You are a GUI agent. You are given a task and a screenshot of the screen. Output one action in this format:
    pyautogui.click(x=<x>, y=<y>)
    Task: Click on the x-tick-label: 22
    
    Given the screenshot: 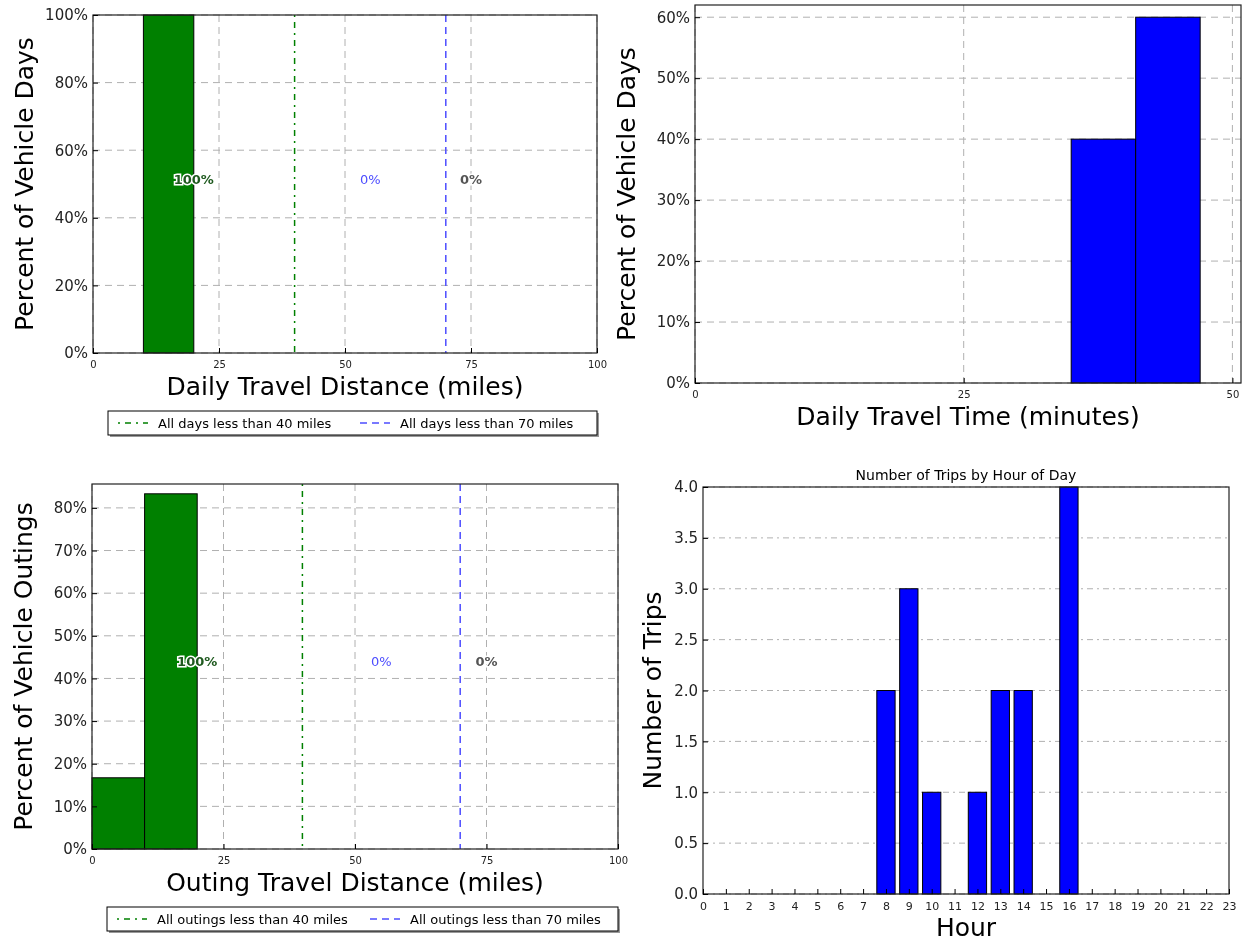 What is the action you would take?
    pyautogui.click(x=1206, y=906)
    